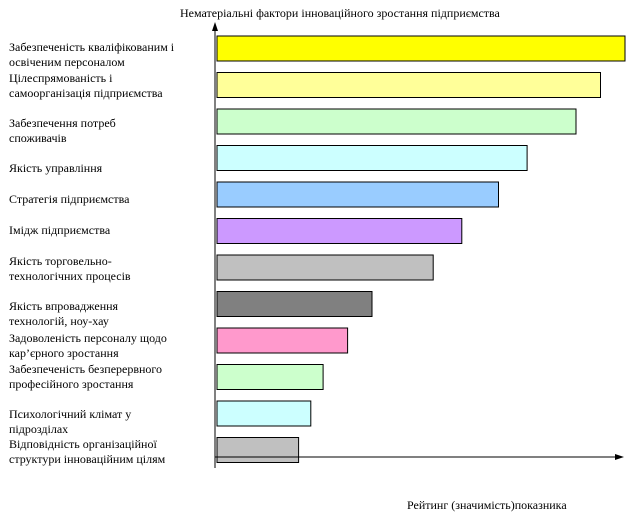  Describe the element at coordinates (619, 457) in the screenshot. I see `x-axis-arrow` at that location.